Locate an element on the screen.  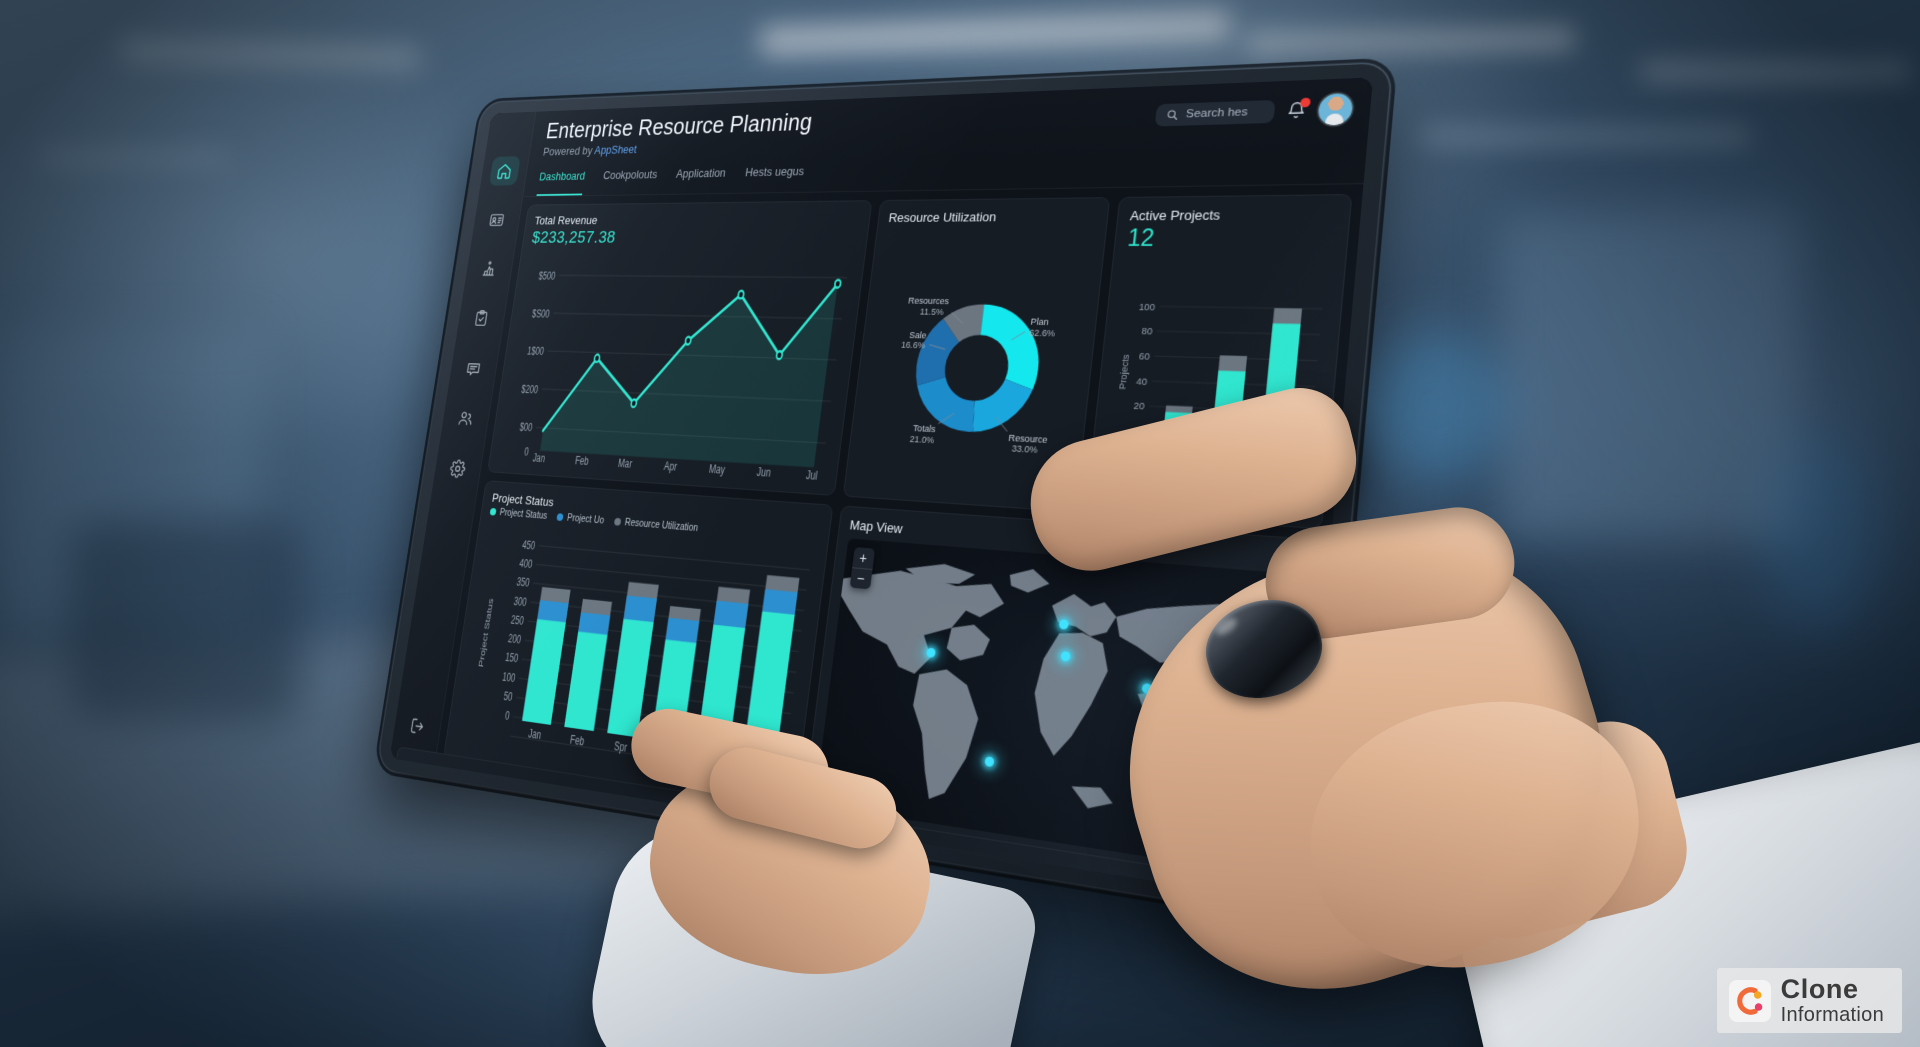
y-axis-title: Projects is located at coordinates (1124, 372).